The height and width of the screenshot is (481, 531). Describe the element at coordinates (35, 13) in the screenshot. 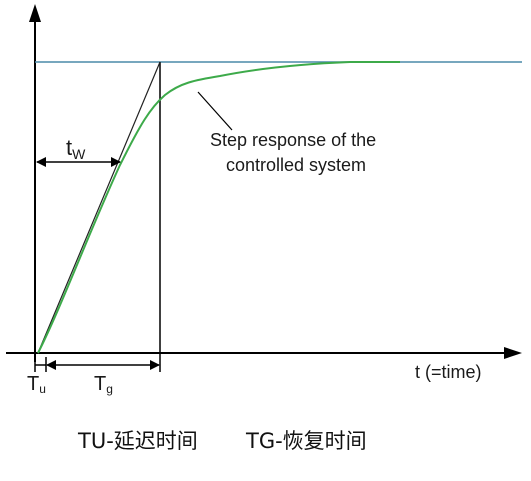

I see `y-axis-arrowhead` at that location.